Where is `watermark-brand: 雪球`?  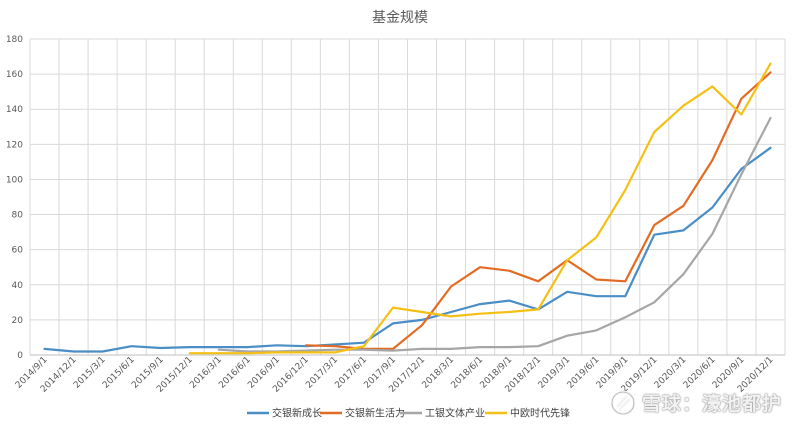 watermark-brand: 雪球 is located at coordinates (661, 404).